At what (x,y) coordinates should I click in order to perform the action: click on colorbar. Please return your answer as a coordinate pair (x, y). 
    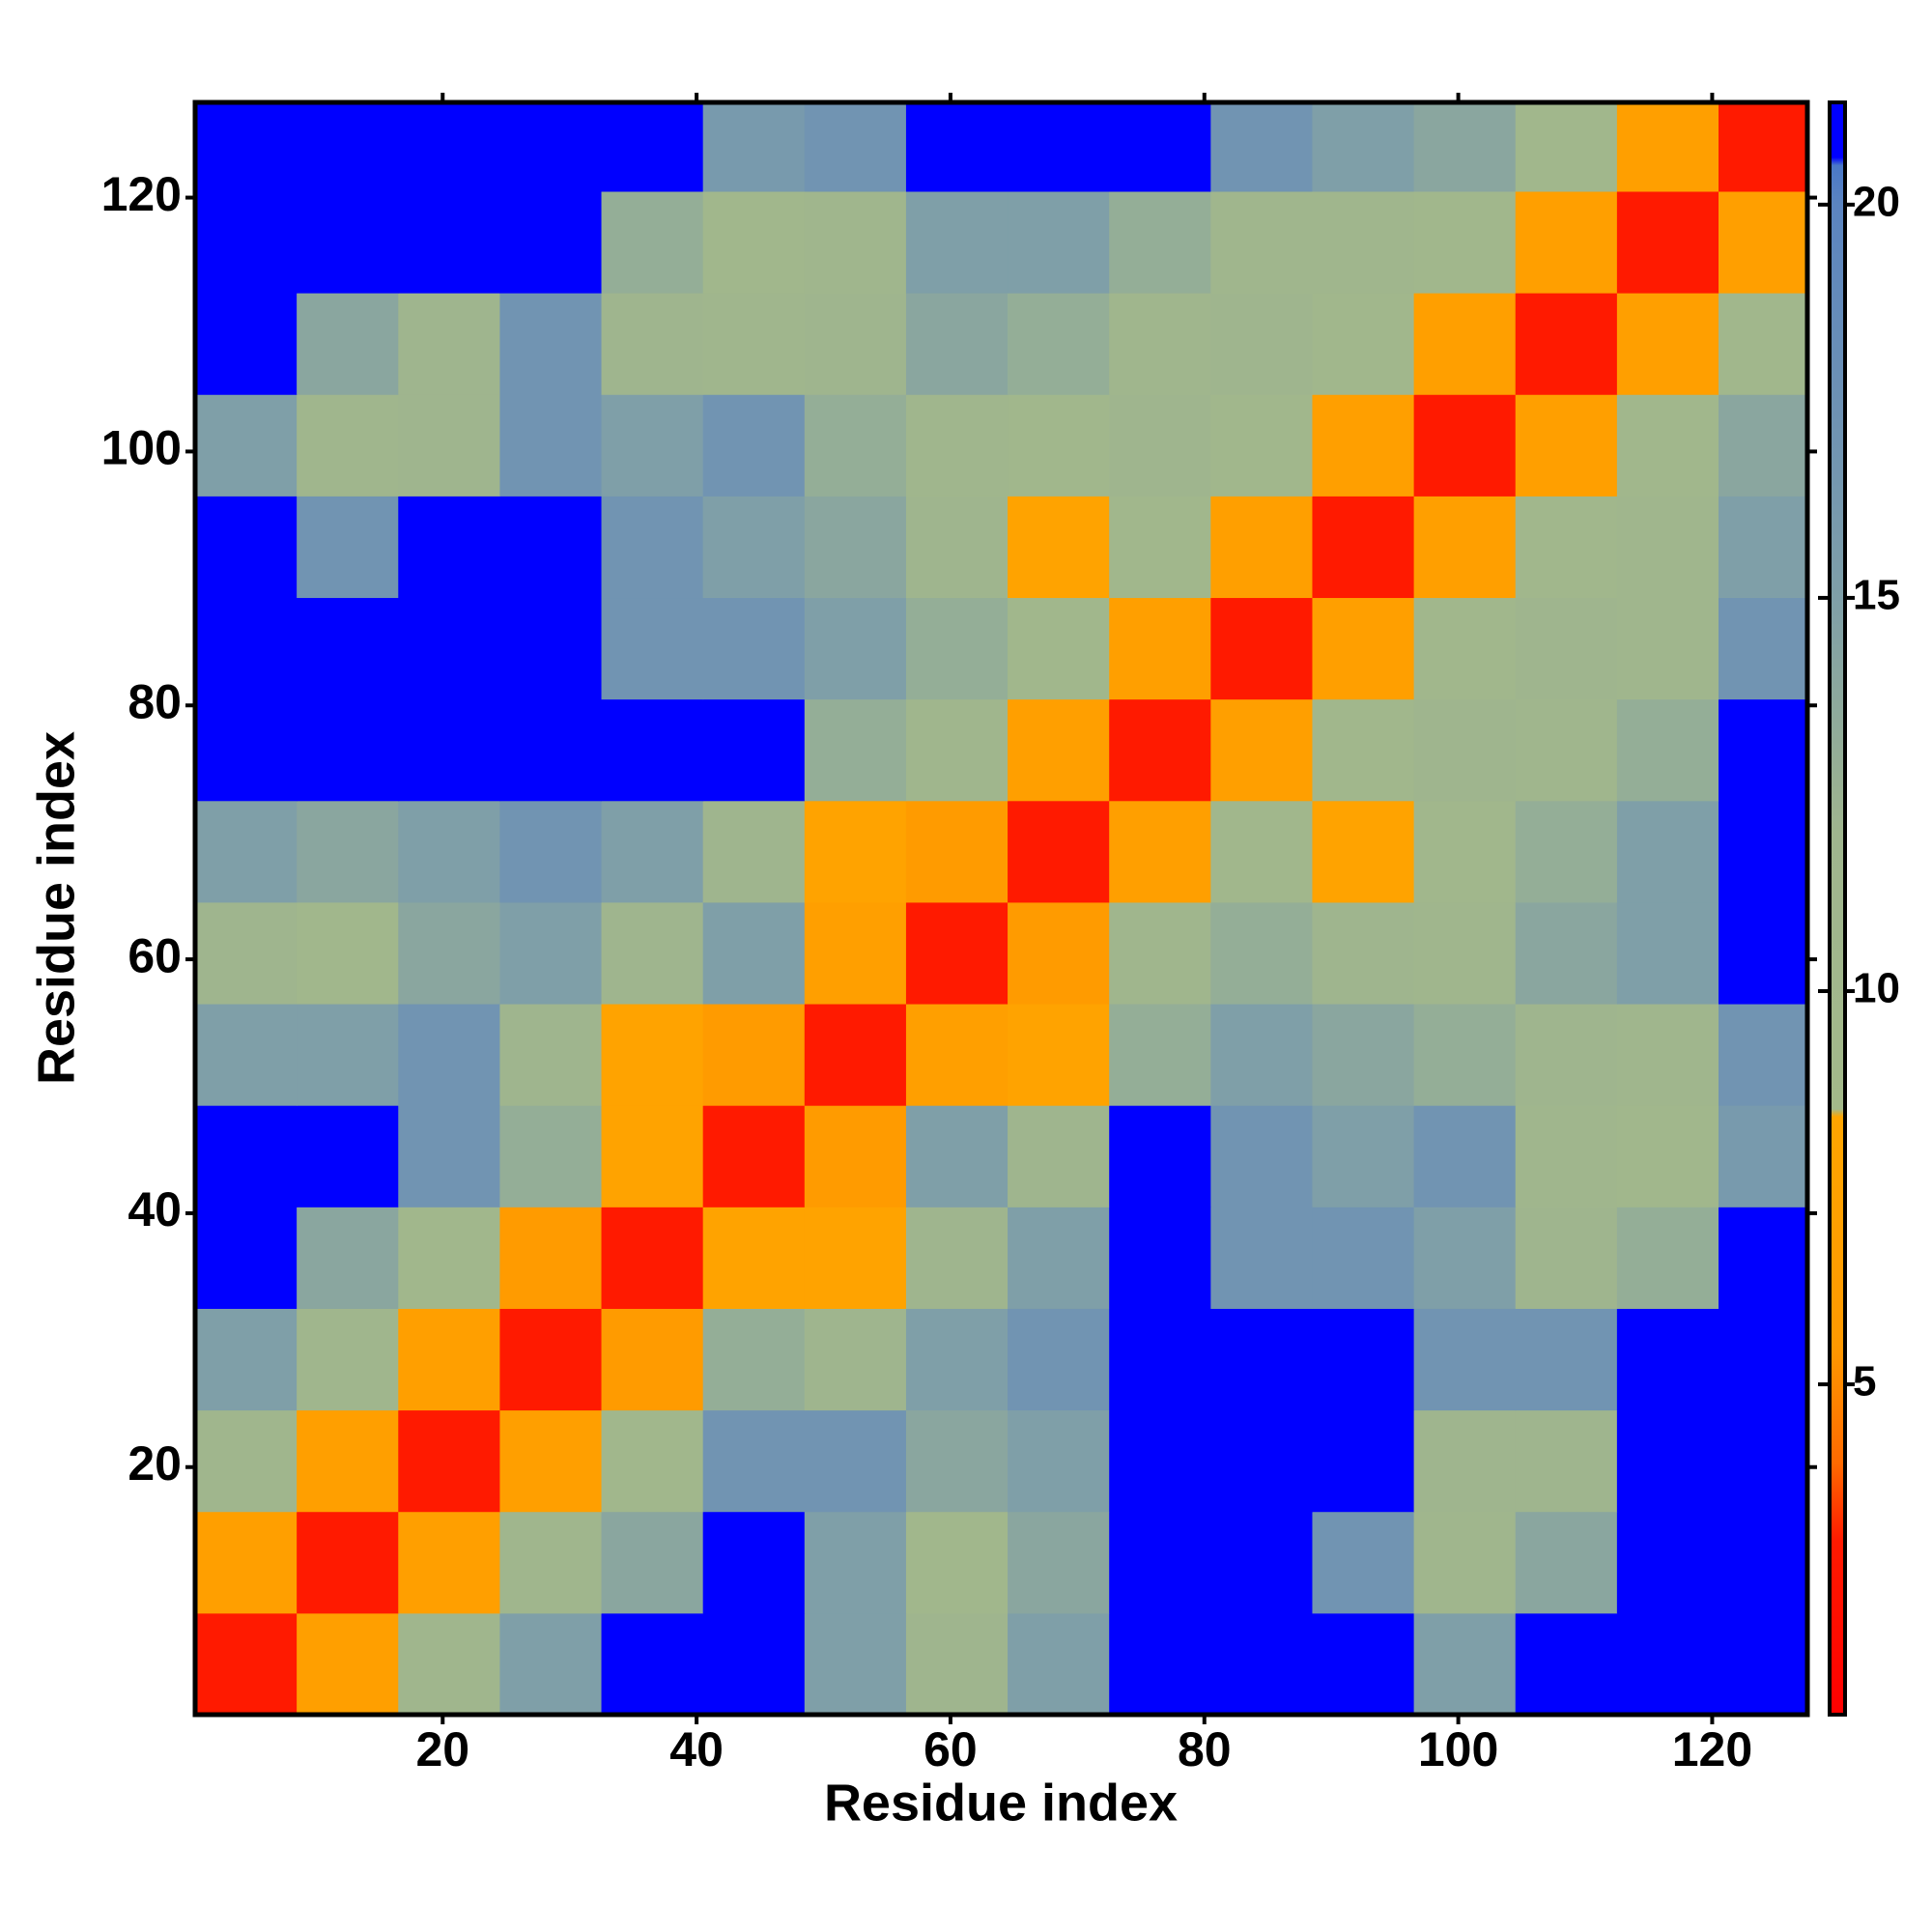
    Looking at the image, I should click on (1837, 908).